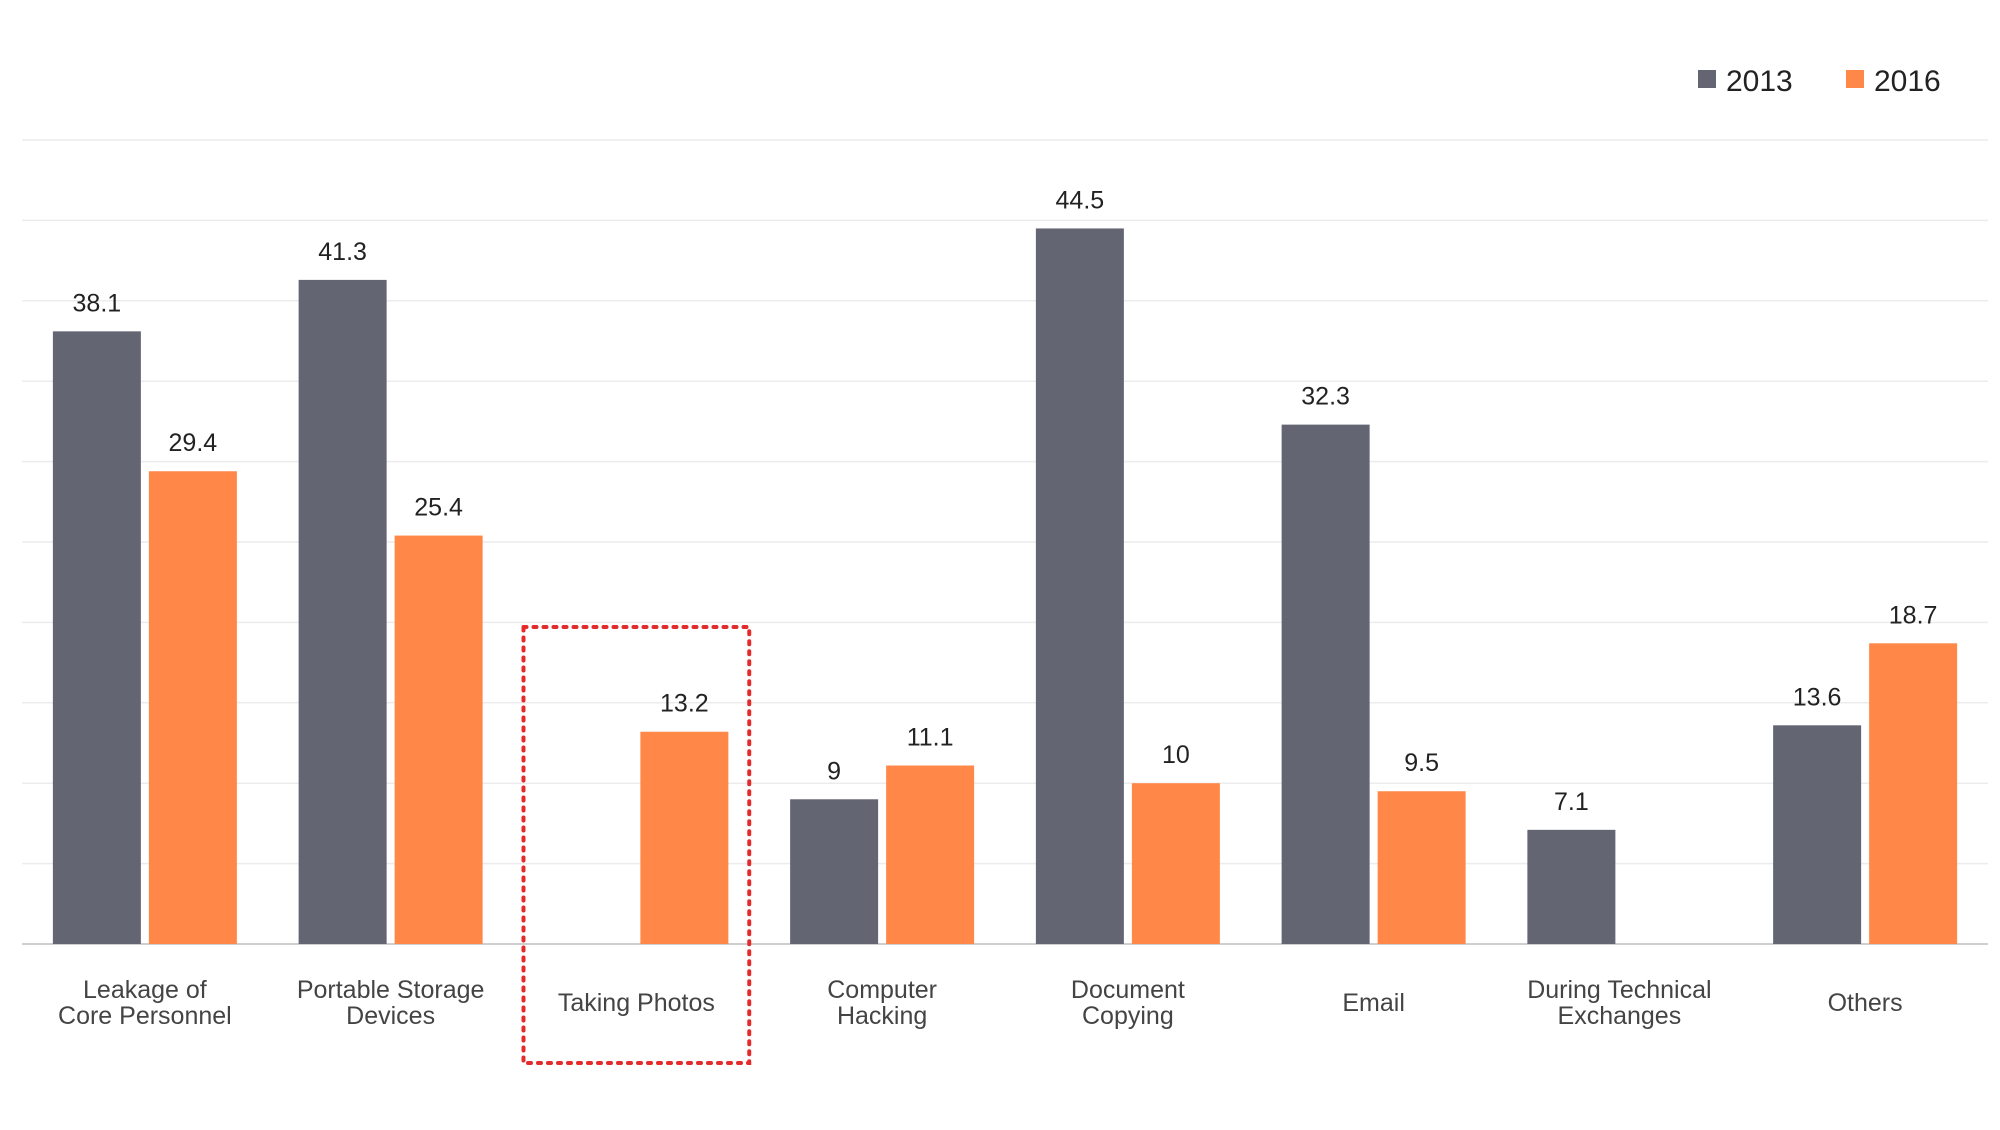 The width and height of the screenshot is (2000, 1130). Describe the element at coordinates (342, 252) in the screenshot. I see `data-label-2013: 41.3` at that location.